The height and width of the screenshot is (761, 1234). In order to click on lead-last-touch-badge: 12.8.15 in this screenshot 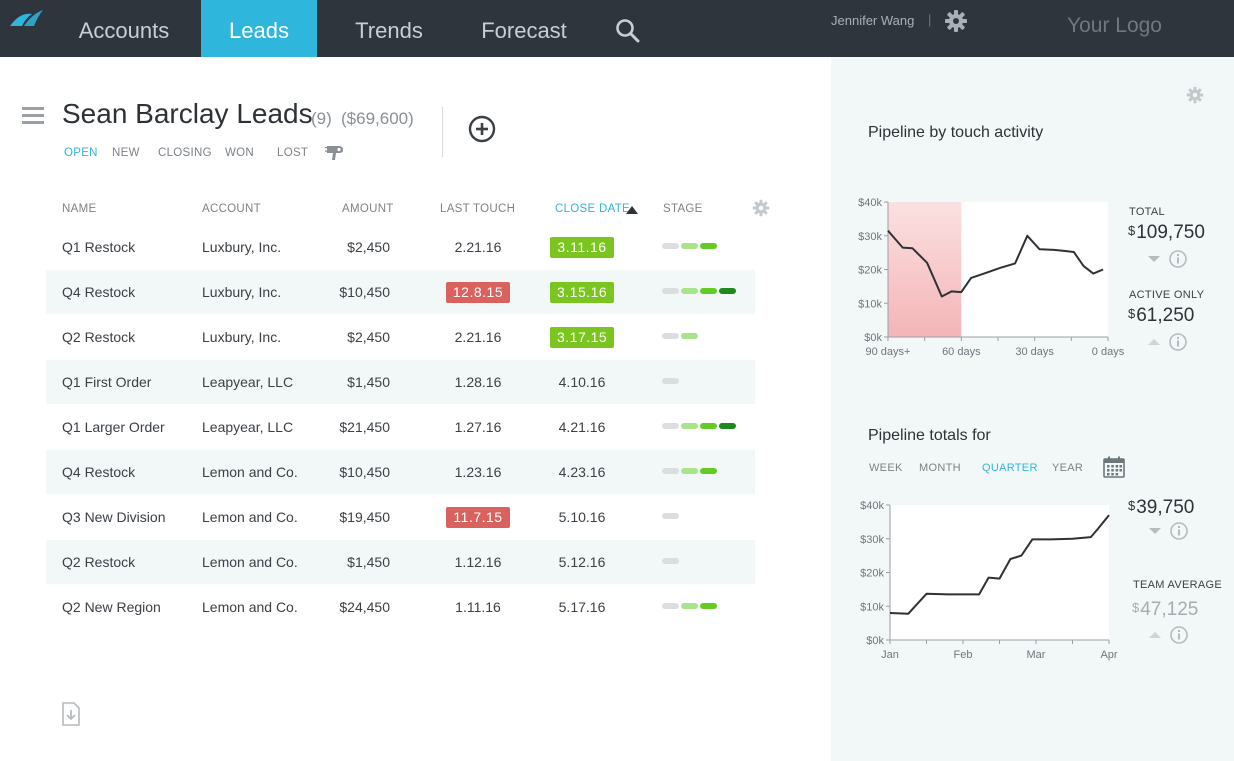, I will do `click(478, 292)`.